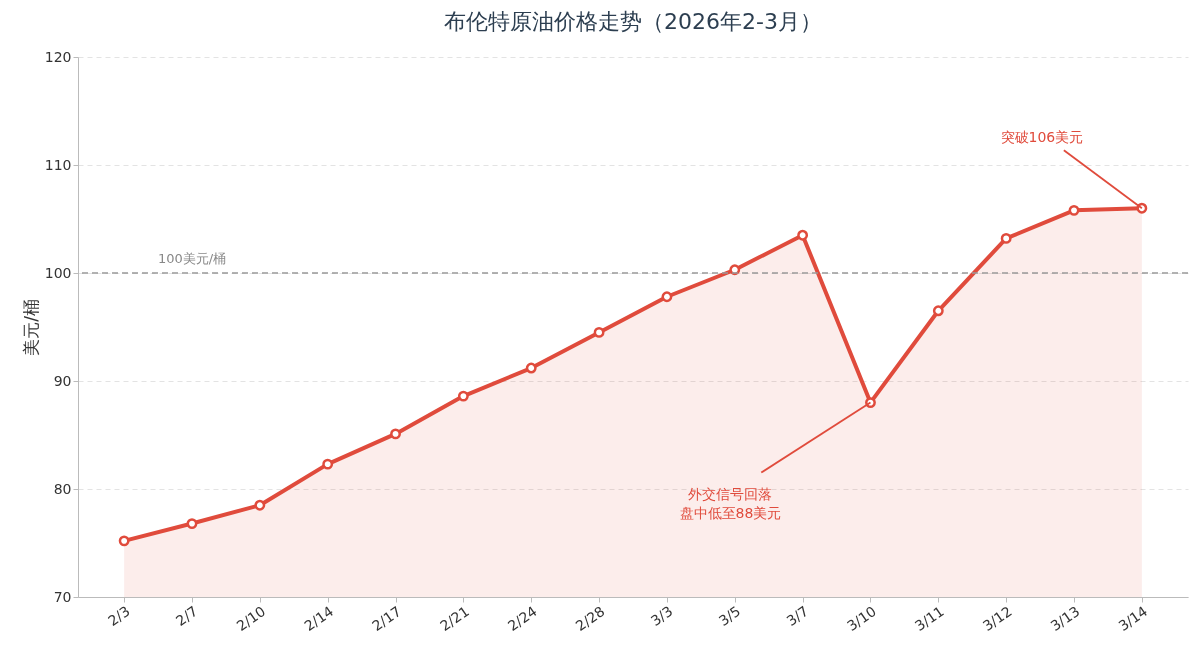 This screenshot has width=1200, height=654. What do you see at coordinates (729, 615) in the screenshot?
I see `x-tick-label: 3/5` at bounding box center [729, 615].